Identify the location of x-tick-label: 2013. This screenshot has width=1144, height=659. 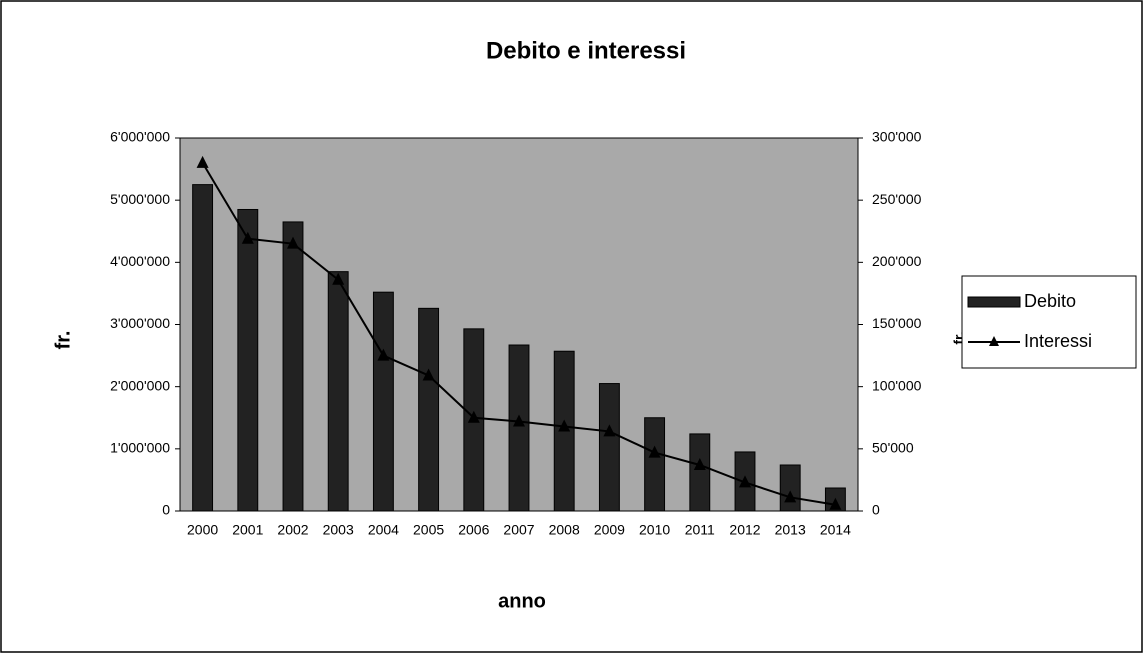
(790, 530).